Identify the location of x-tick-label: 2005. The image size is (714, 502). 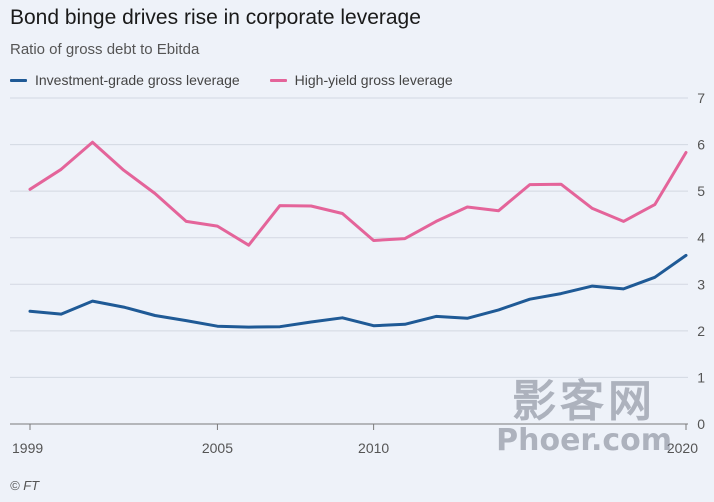
(217, 448).